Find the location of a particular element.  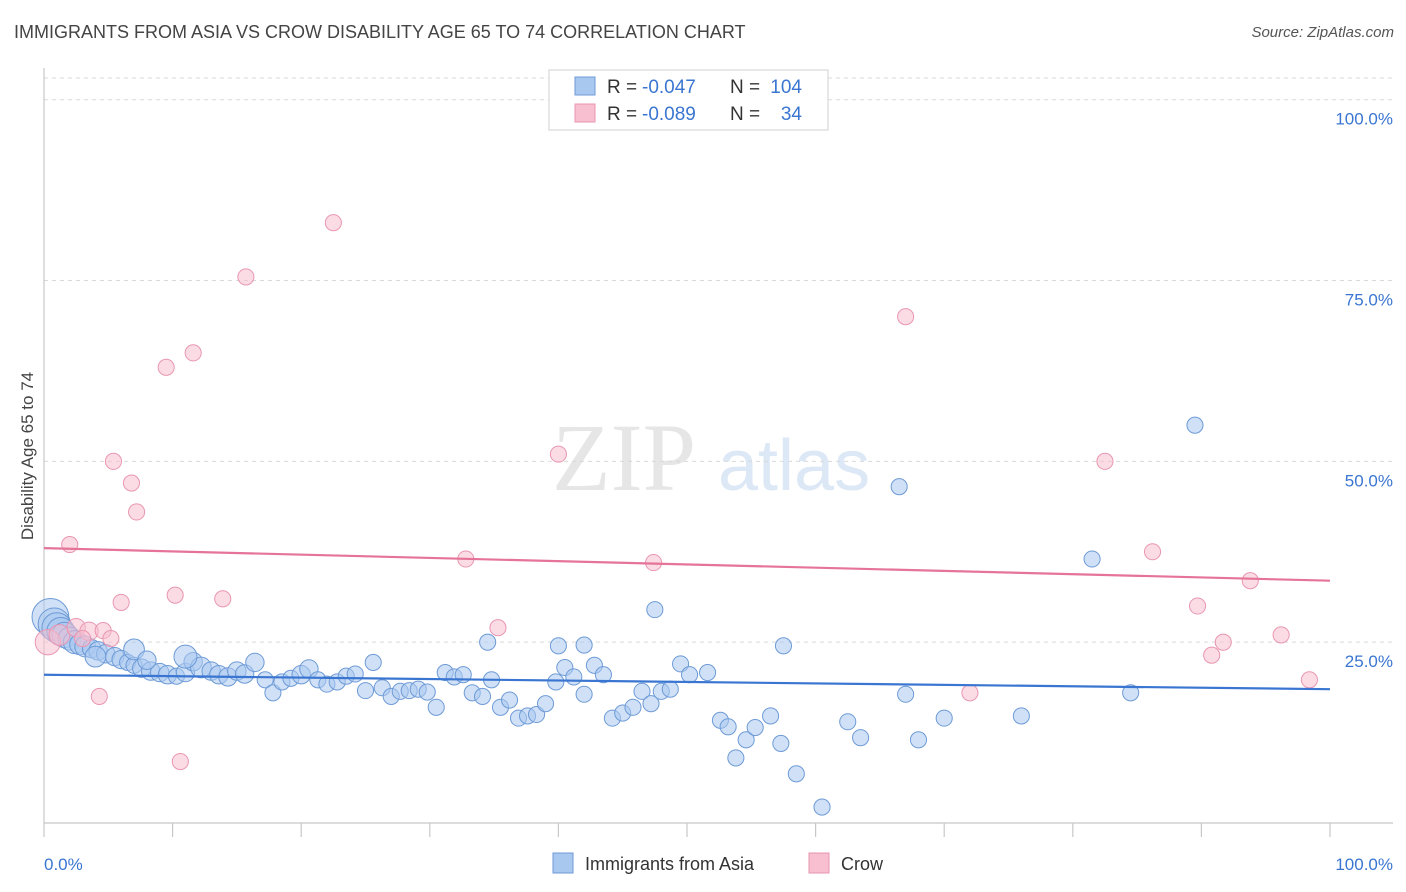

watermark-atlas: atlas is located at coordinates (794, 466).